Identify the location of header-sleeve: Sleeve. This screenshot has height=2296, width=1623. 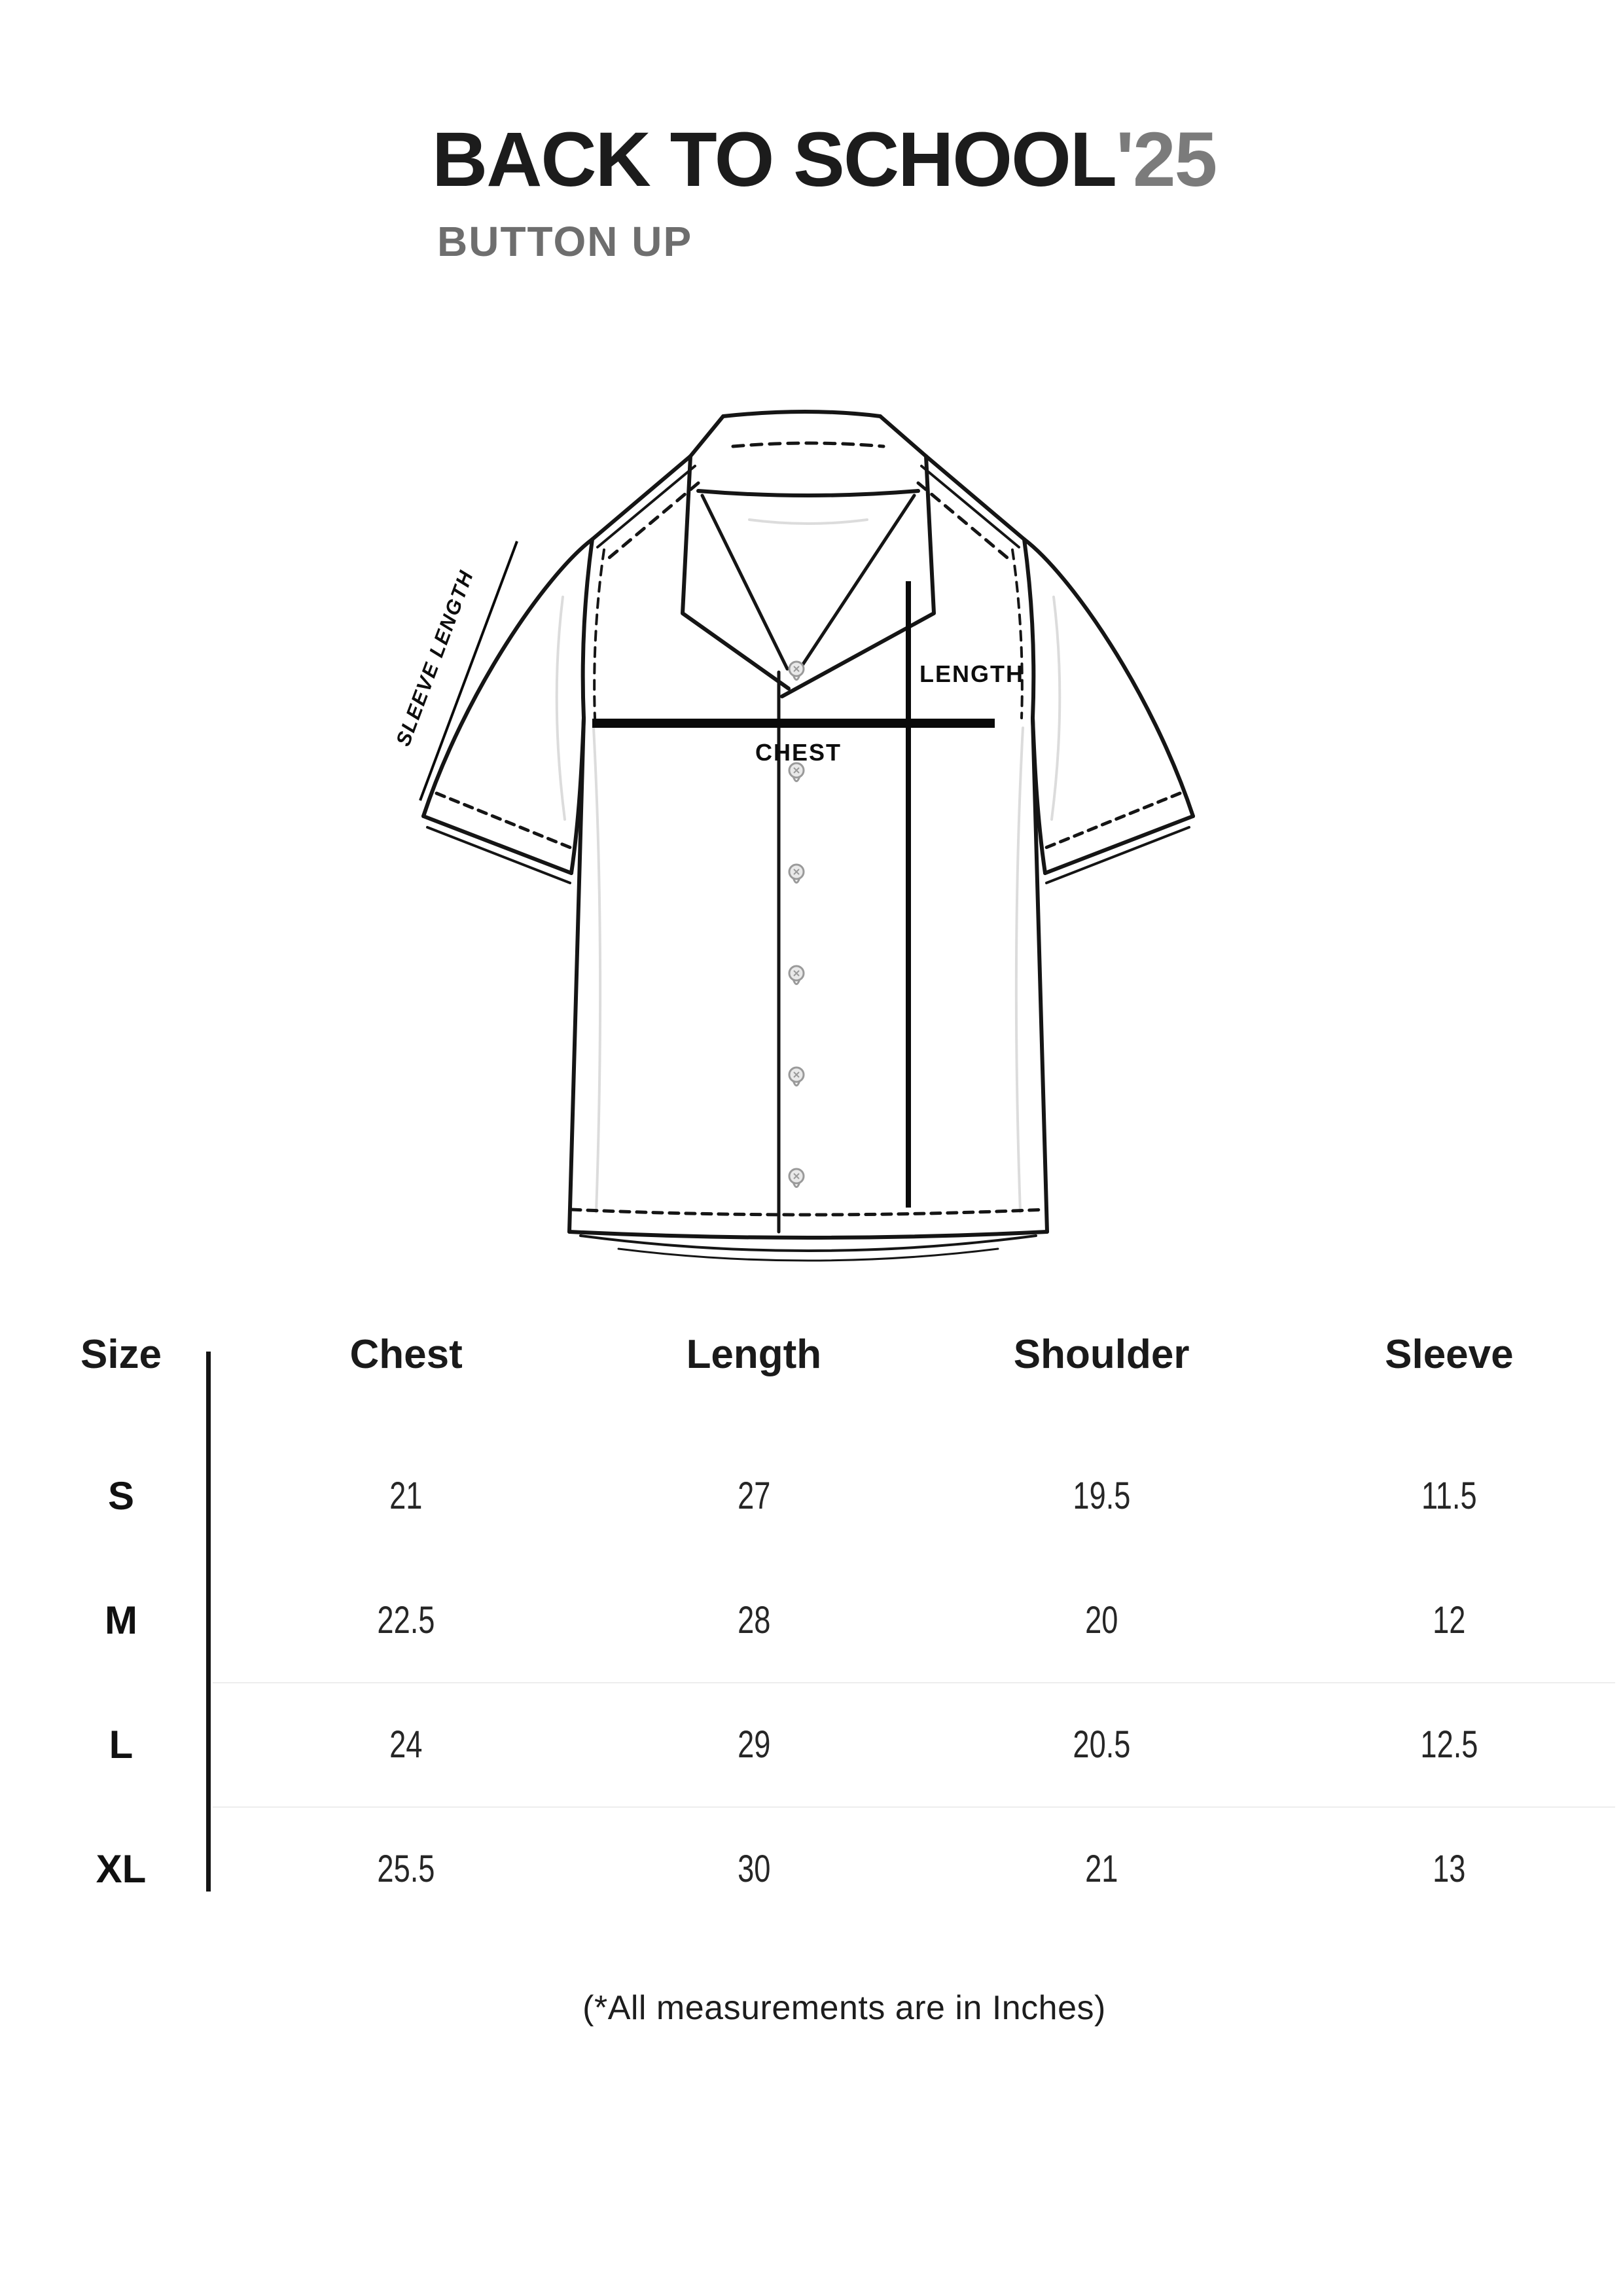
(1449, 1354).